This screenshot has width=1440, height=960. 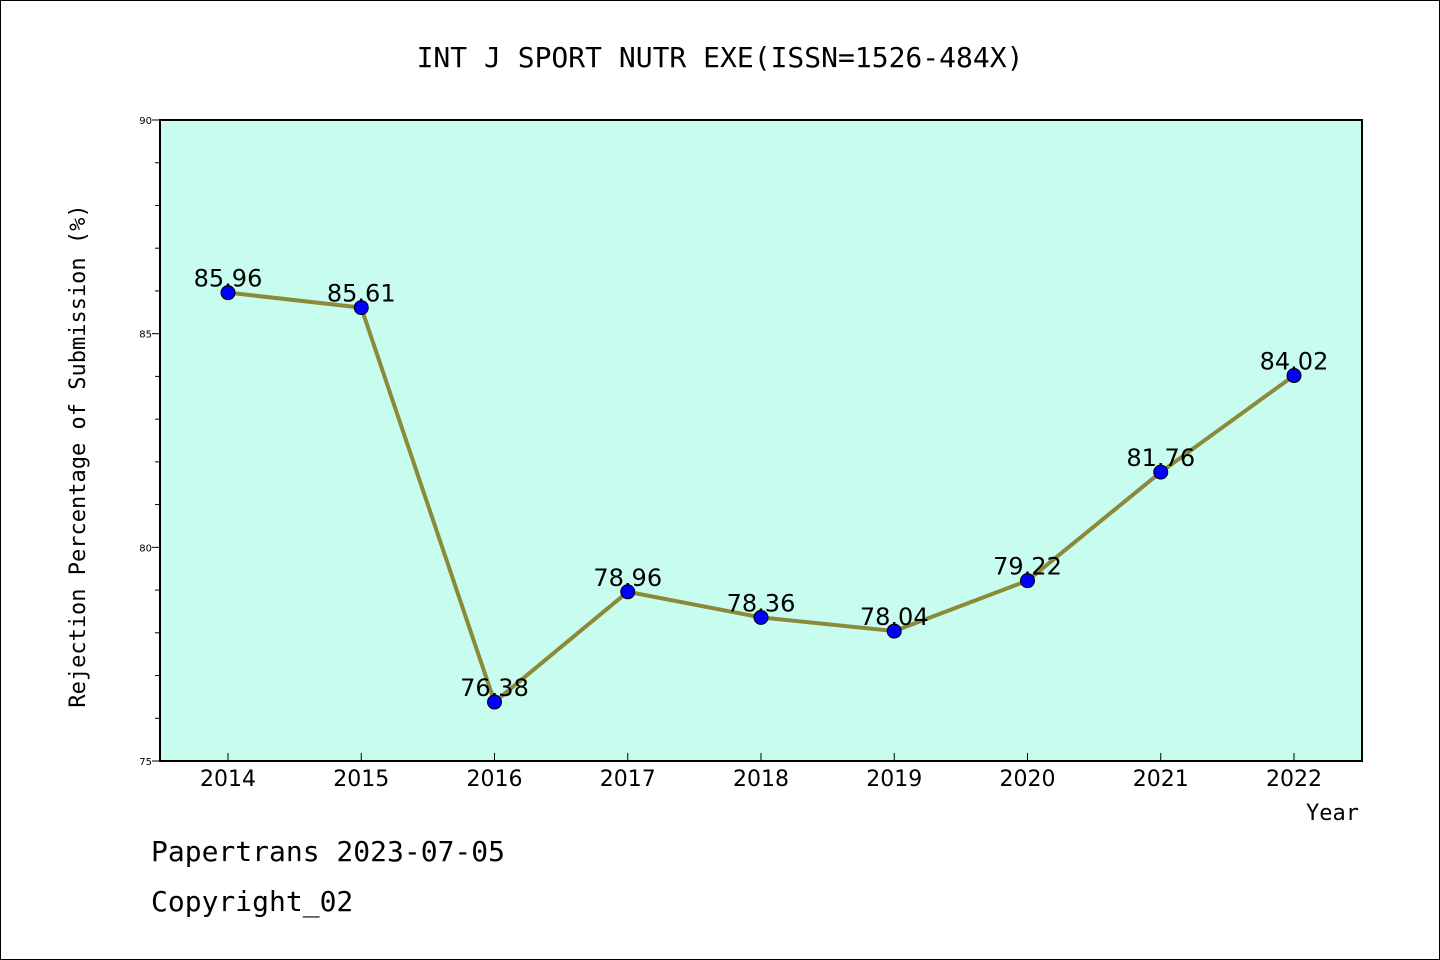 I want to click on data-label: 84.02, so click(x=1294, y=362).